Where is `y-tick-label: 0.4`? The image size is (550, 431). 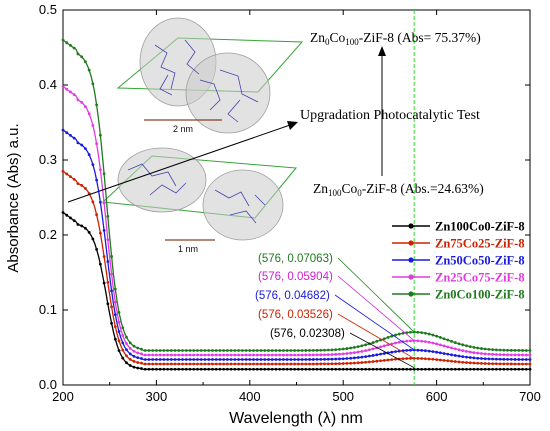
y-tick-label: 0.4 is located at coordinates (48, 84).